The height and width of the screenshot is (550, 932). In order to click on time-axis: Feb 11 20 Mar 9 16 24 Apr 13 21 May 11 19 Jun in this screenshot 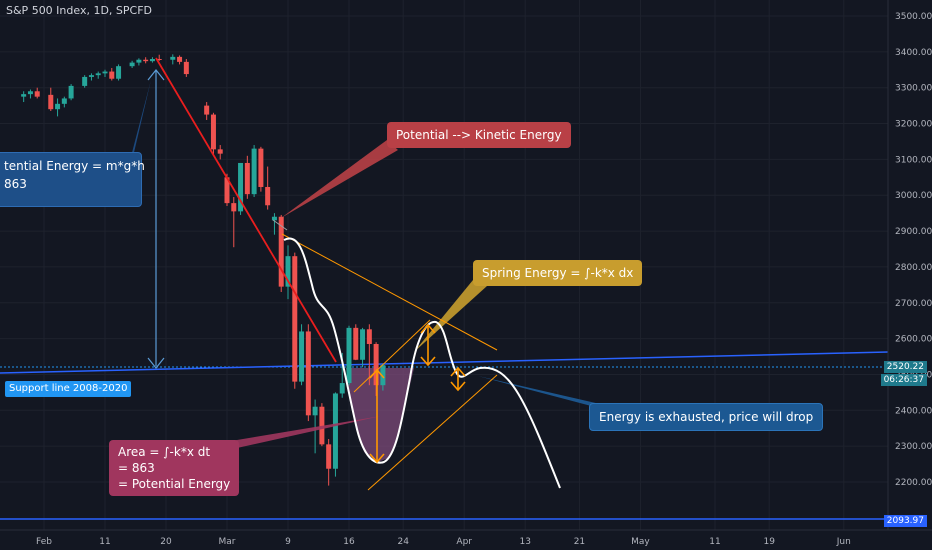, I will do `click(466, 538)`.